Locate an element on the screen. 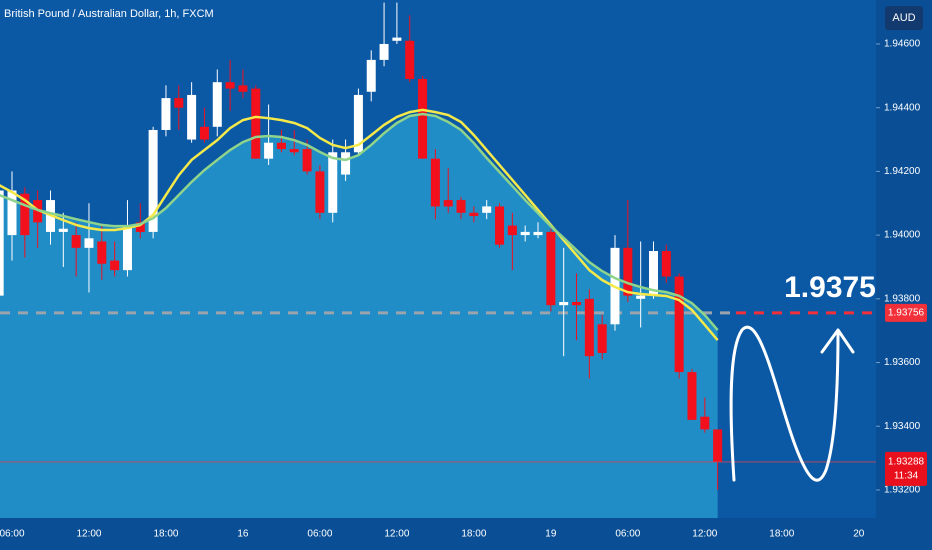 The image size is (932, 550). price-level-label: 1.93756 is located at coordinates (906, 312).